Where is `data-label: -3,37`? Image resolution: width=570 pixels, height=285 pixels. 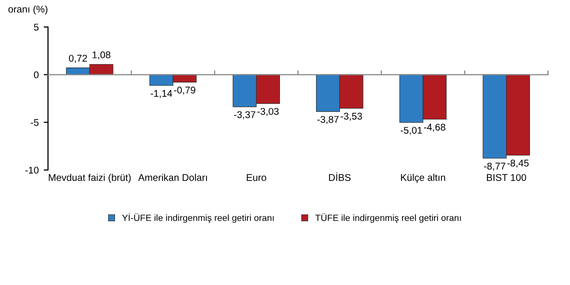
data-label: -3,37 is located at coordinates (245, 115).